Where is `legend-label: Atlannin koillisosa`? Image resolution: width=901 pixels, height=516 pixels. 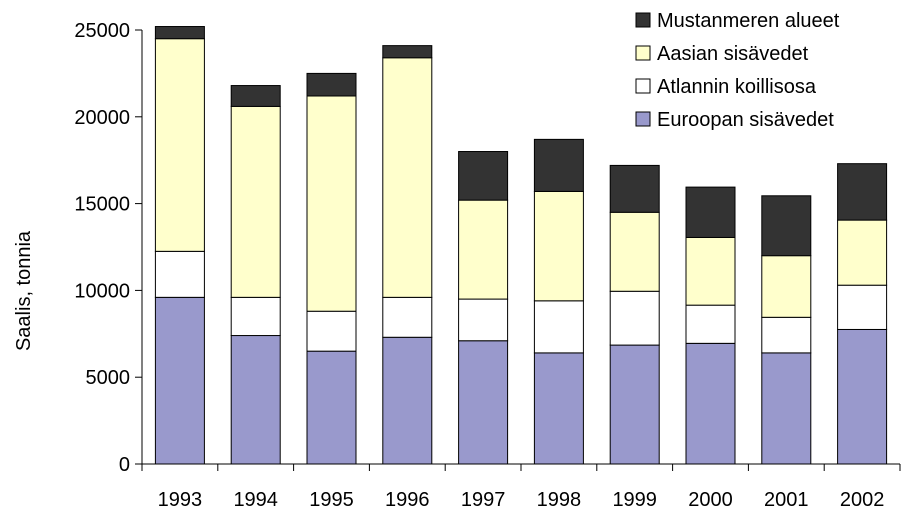 legend-label: Atlannin koillisosa is located at coordinates (737, 87).